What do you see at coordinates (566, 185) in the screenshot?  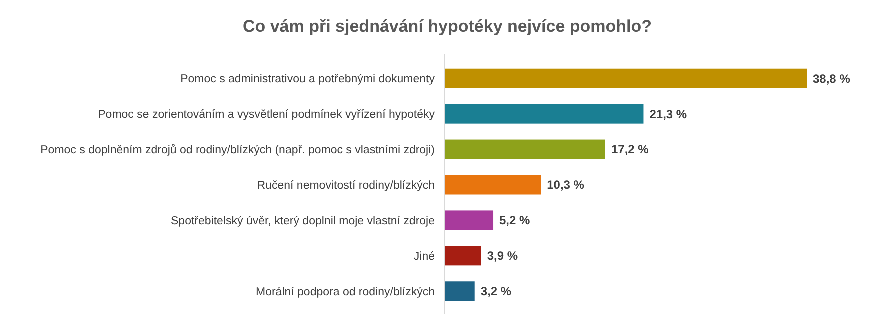 I see `data-label: 10,3 %` at bounding box center [566, 185].